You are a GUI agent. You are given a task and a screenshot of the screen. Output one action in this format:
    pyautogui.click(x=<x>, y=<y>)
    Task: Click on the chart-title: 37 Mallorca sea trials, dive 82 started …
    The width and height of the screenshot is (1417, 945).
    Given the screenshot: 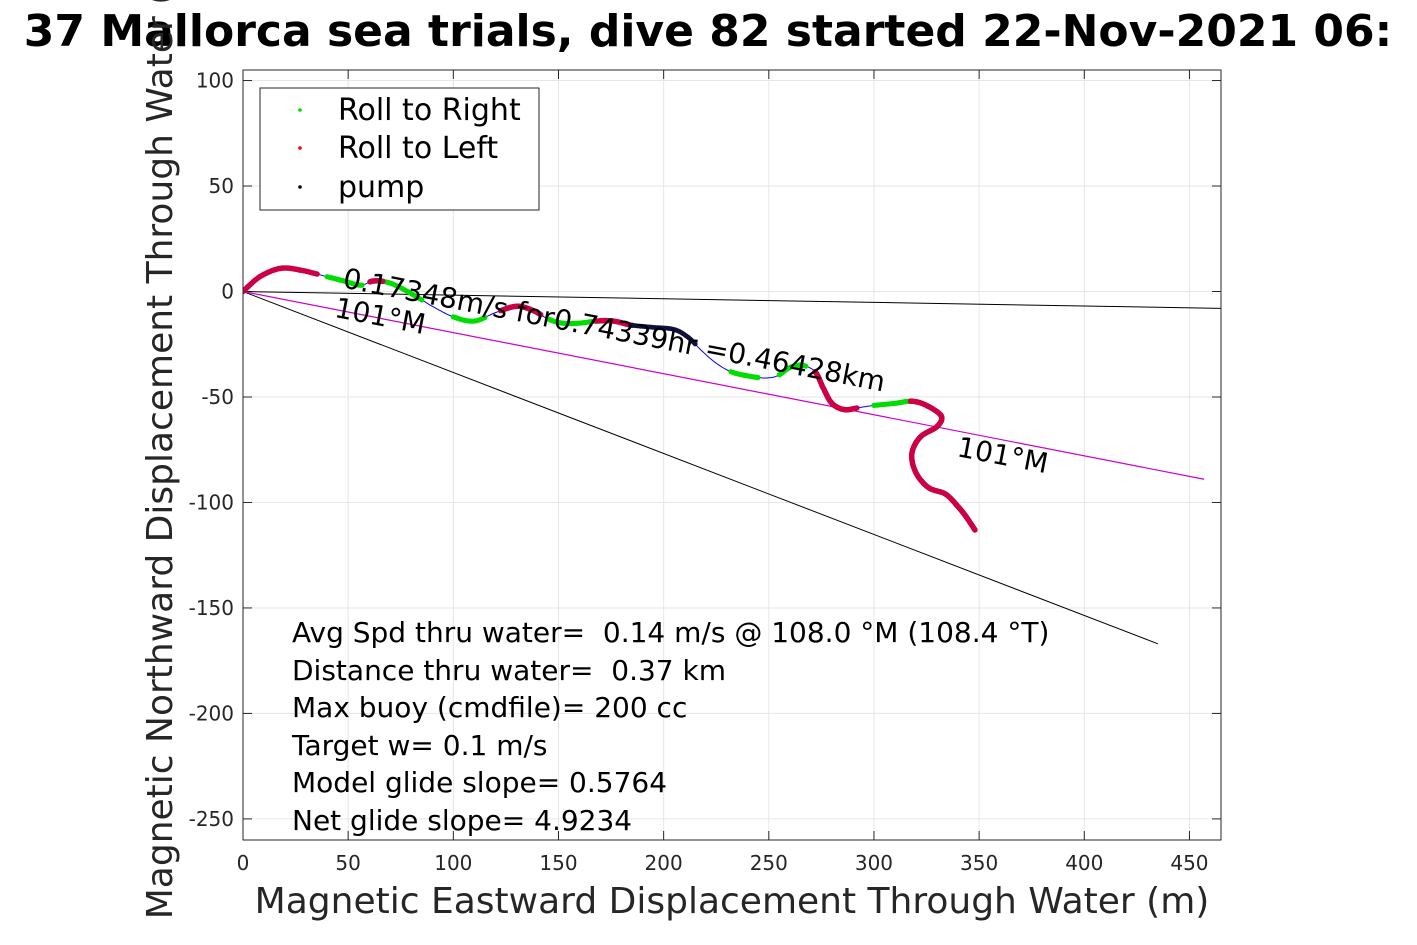 What is the action you would take?
    pyautogui.click(x=708, y=31)
    